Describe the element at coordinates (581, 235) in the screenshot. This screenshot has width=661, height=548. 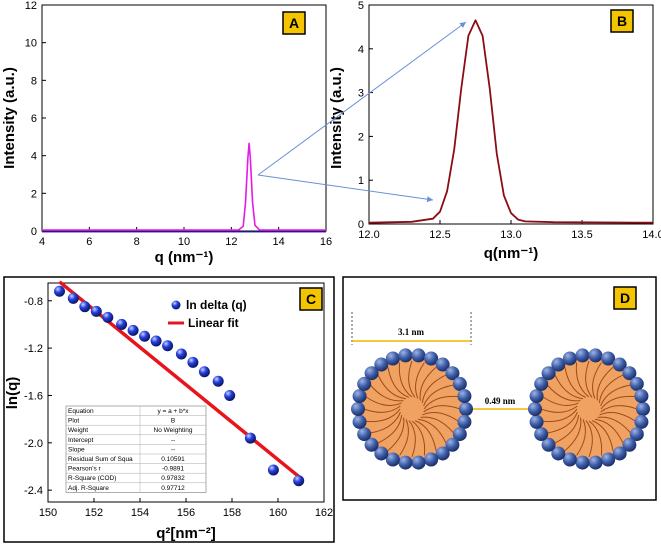
I see `panel-b-xtick-label: 13.5` at that location.